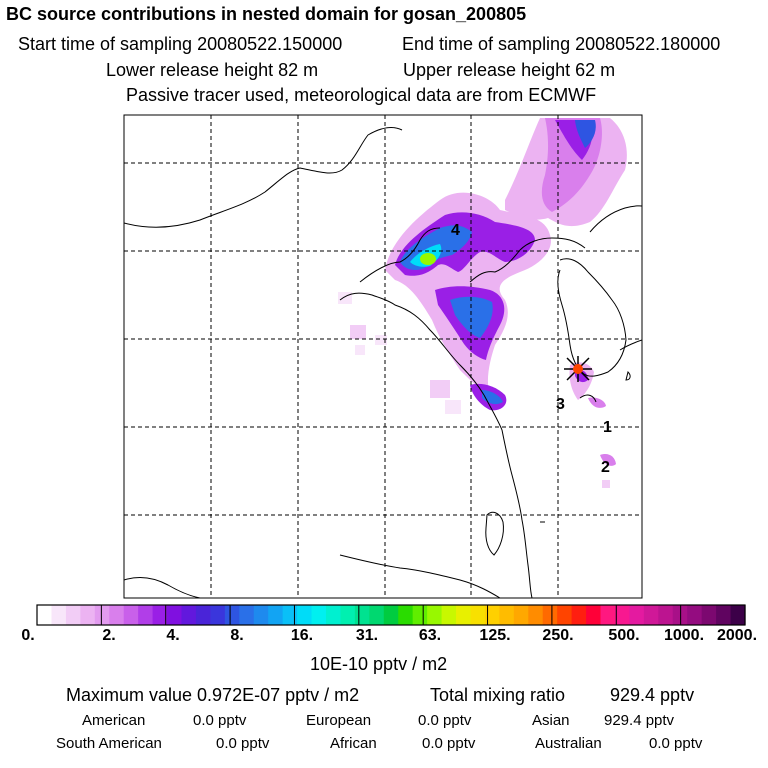  Describe the element at coordinates (639, 720) in the screenshot. I see `region-value-asian: 929.4 pptv` at that location.